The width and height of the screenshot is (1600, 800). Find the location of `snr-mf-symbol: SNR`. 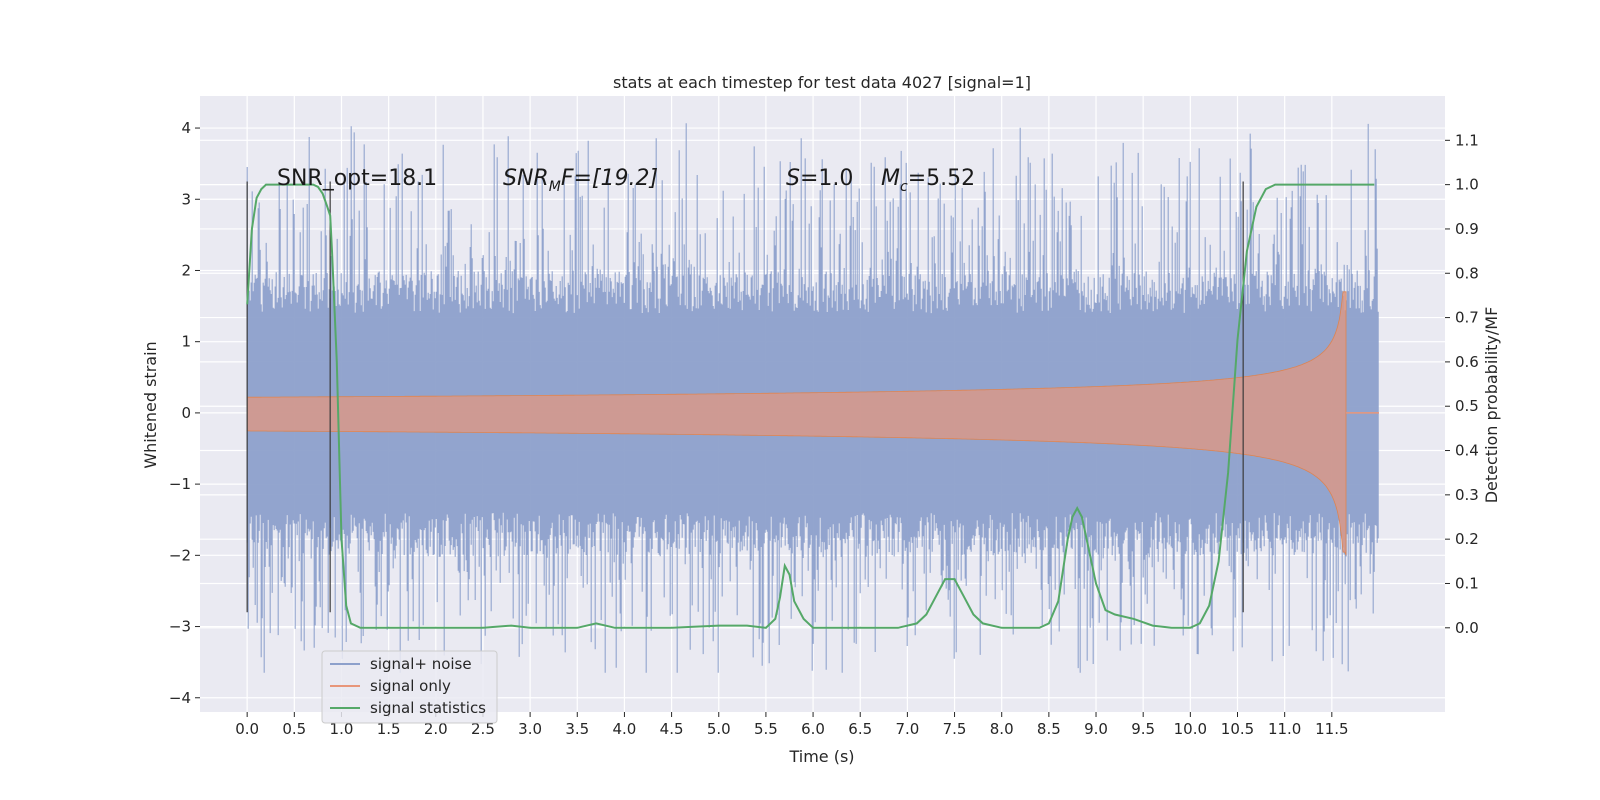

snr-mf-symbol: SNR is located at coordinates (526, 178).